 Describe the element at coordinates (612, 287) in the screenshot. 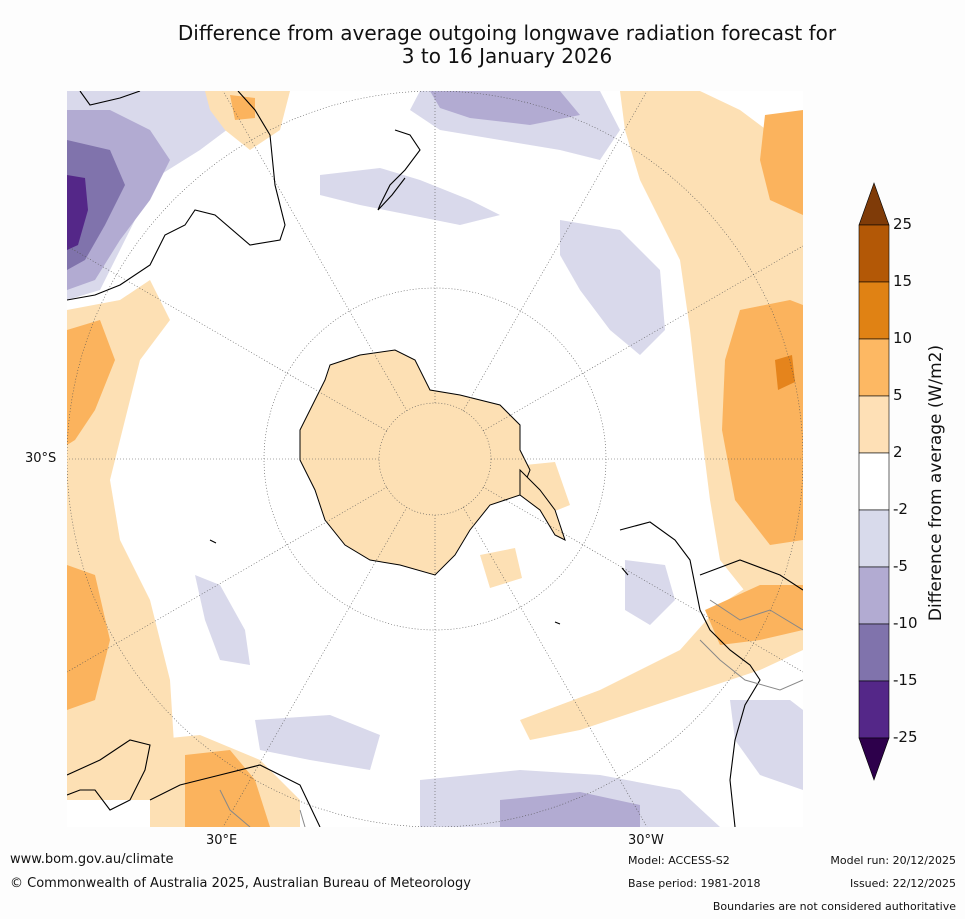

I see `anomaly-neg-2-5-east-pacific` at that location.